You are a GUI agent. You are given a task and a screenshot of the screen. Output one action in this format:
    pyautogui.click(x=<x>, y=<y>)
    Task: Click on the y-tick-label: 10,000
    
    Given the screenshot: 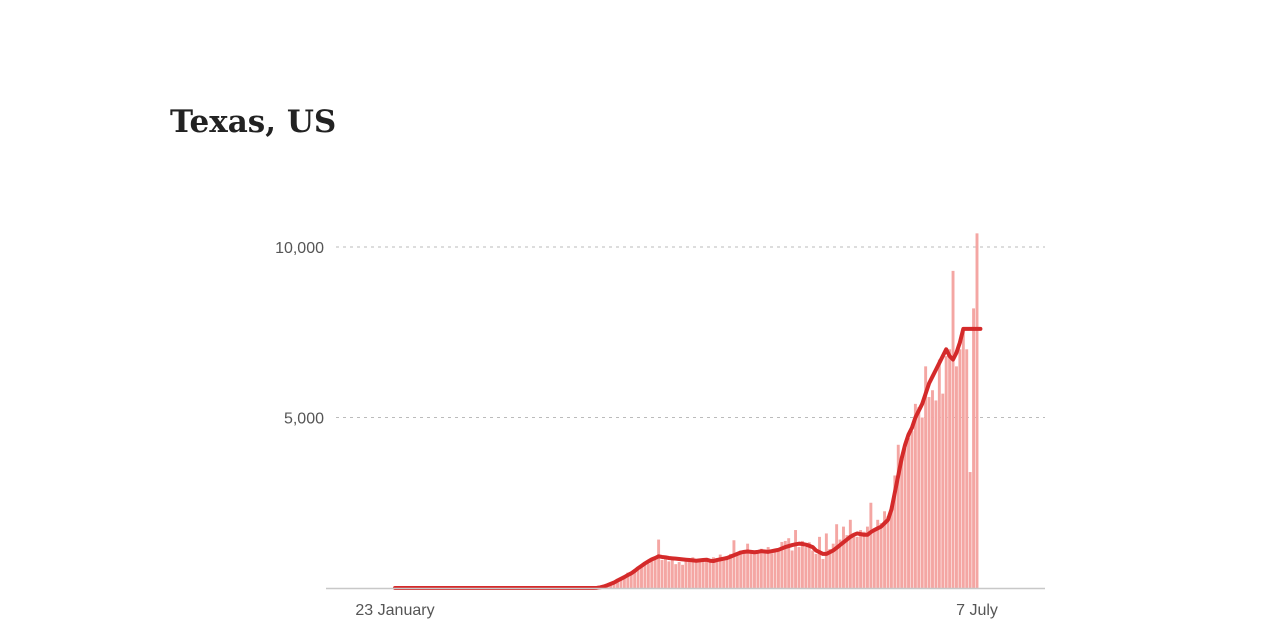 What is the action you would take?
    pyautogui.click(x=299, y=248)
    